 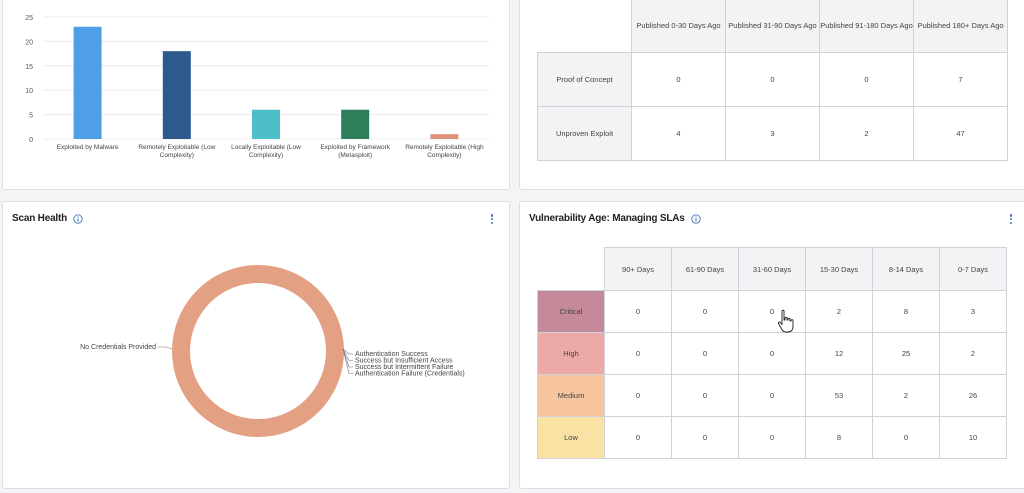 I want to click on table-row: Proof of Concept 0 0 0 7, so click(x=772, y=79).